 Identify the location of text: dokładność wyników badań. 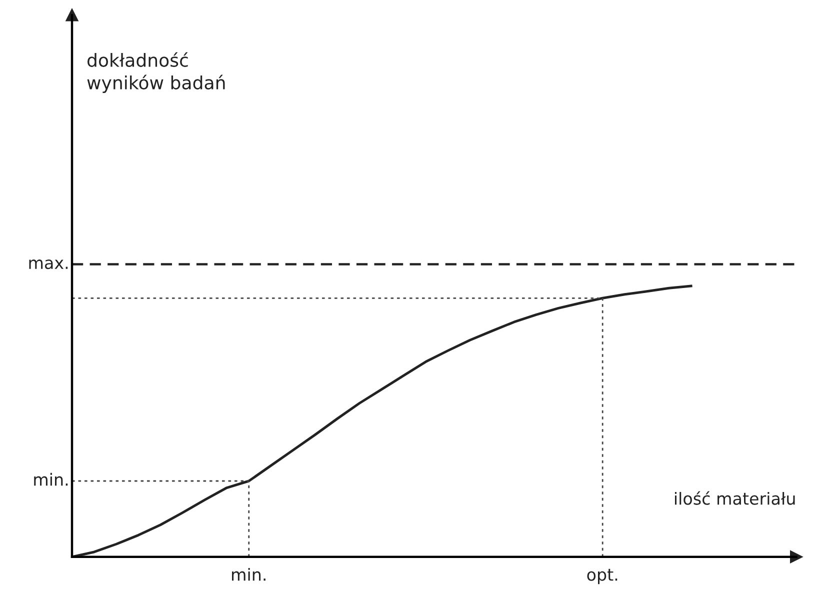
(156, 72).